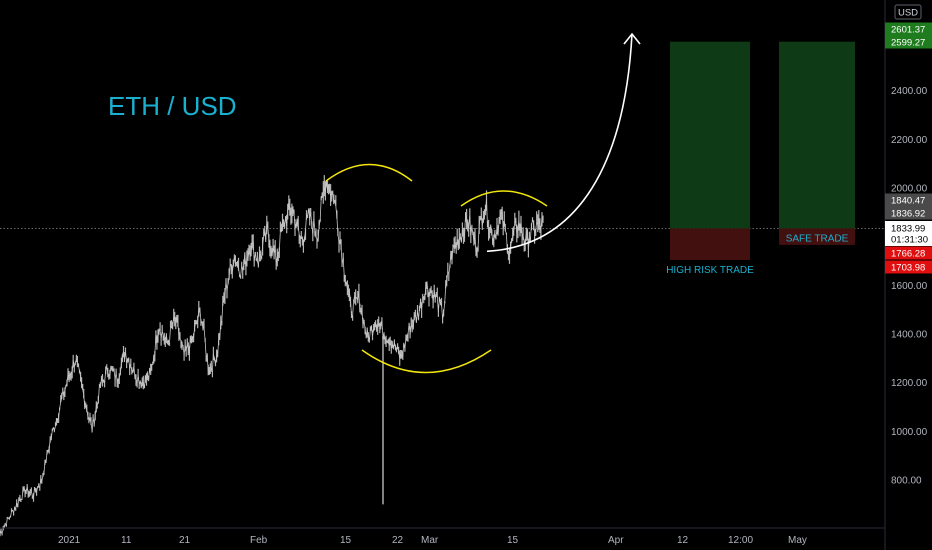 Image resolution: width=932 pixels, height=550 pixels. Describe the element at coordinates (369, 172) in the screenshot. I see `left-shoulder-arc` at that location.